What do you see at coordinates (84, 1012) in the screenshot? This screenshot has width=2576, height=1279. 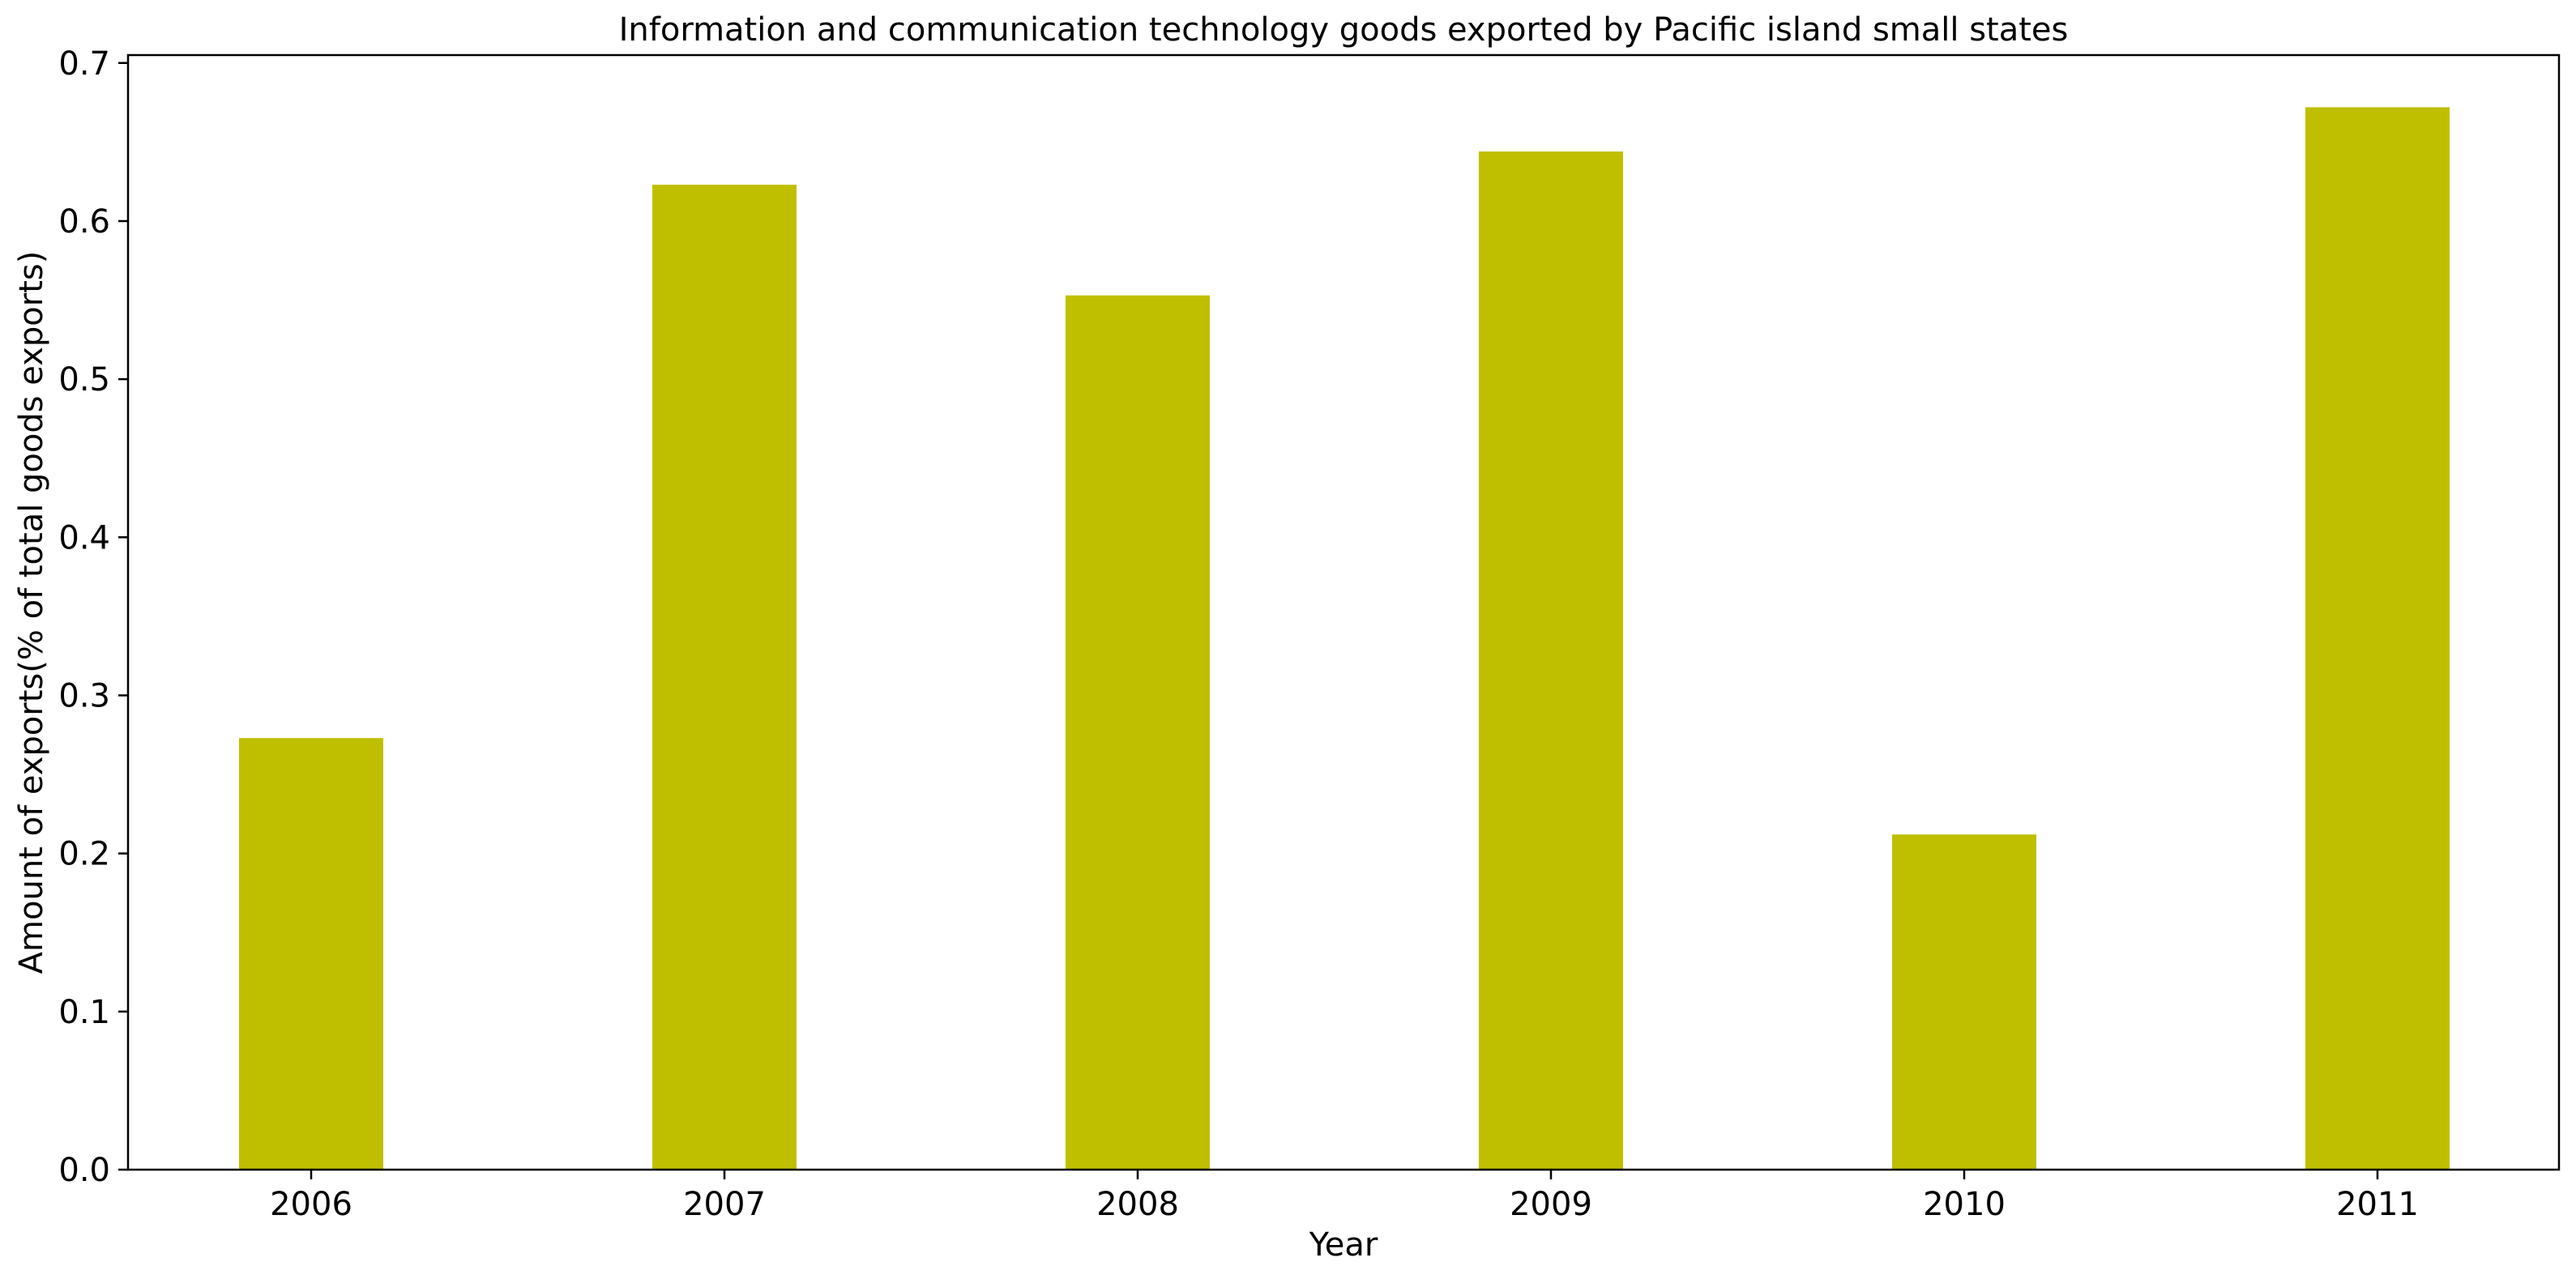 I see `y-tick-label: 0.1` at bounding box center [84, 1012].